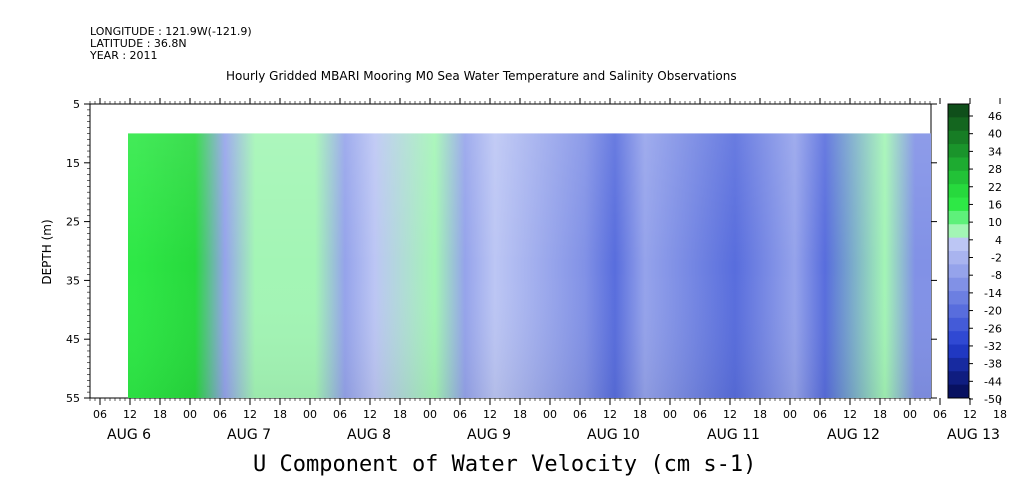 This screenshot has width=1009, height=504. I want to click on colorbar-label: -20, so click(993, 311).